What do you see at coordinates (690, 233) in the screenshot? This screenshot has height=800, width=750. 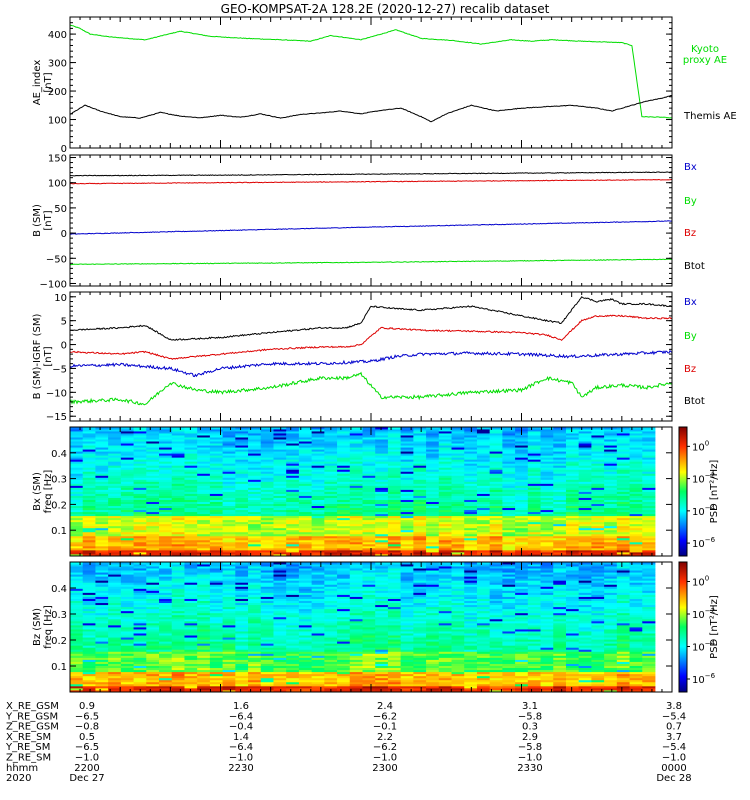 I see `legend-bz: Bz` at bounding box center [690, 233].